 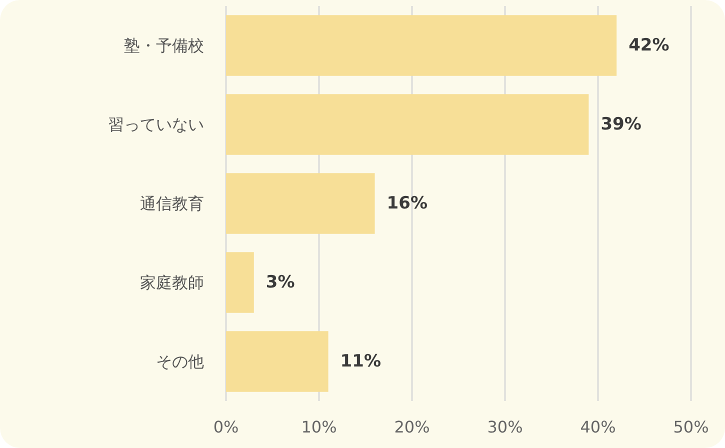 I want to click on x-tick-label: 20%, so click(x=412, y=427).